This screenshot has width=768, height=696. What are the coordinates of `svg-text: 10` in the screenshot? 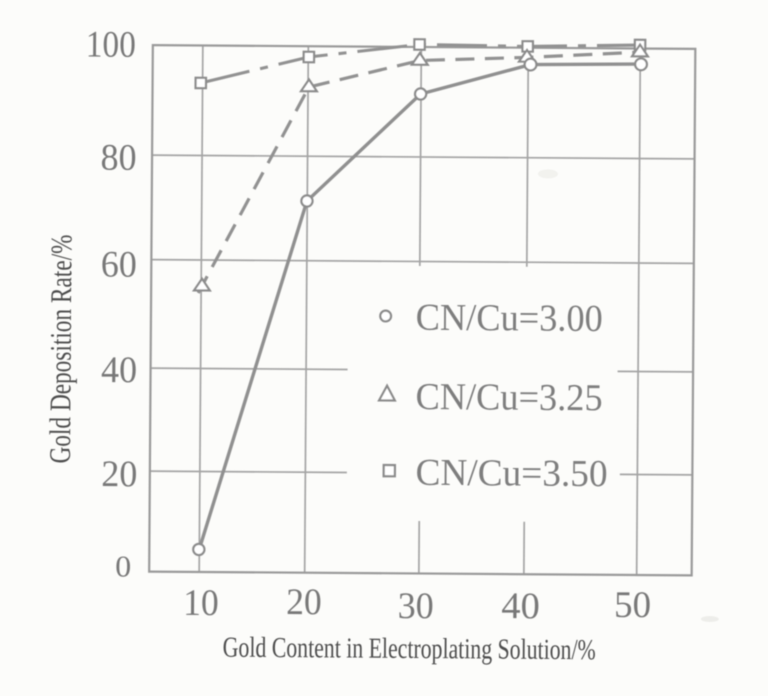 It's located at (201, 603).